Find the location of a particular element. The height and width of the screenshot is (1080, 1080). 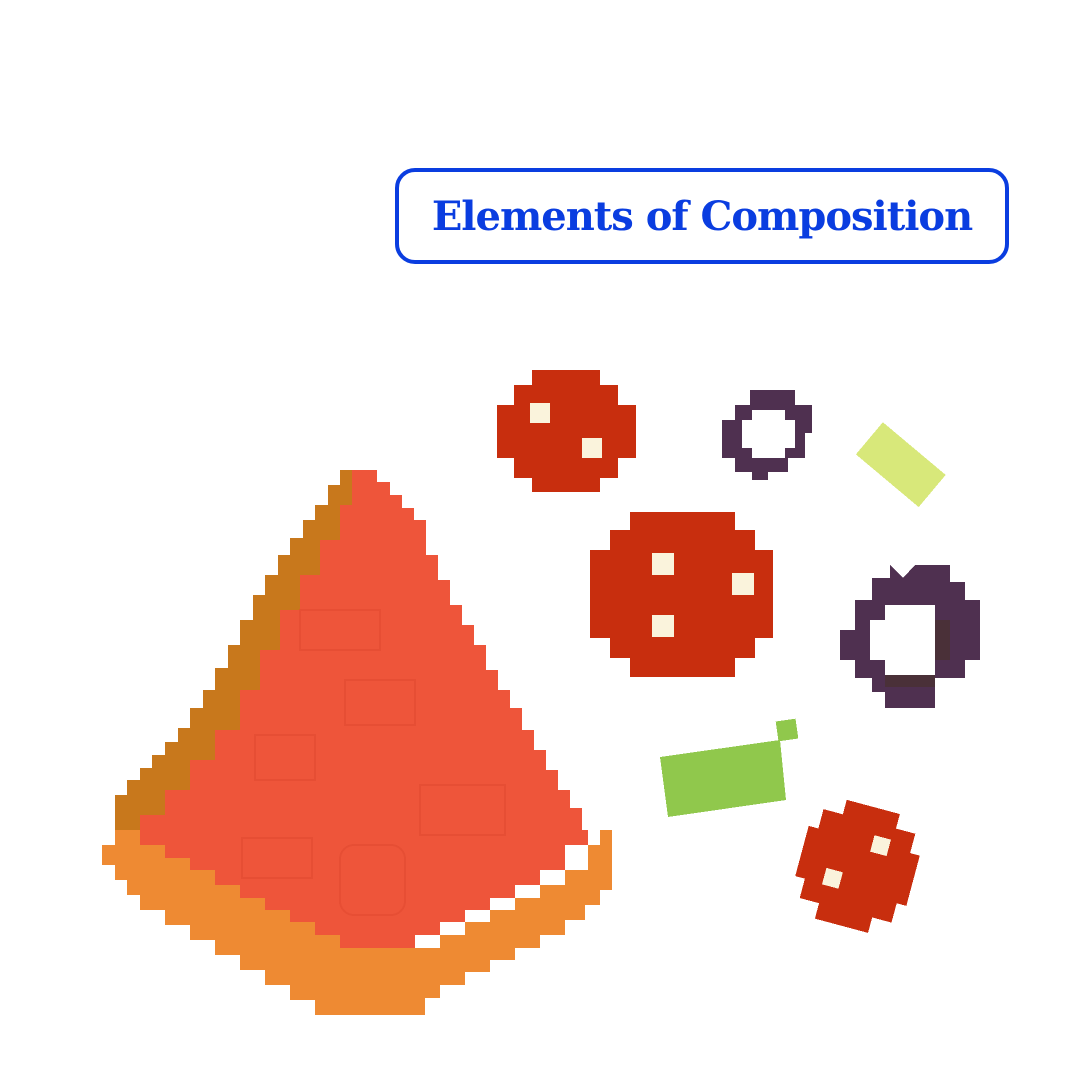

title-banner: Elements of Composition is located at coordinates (702, 216).